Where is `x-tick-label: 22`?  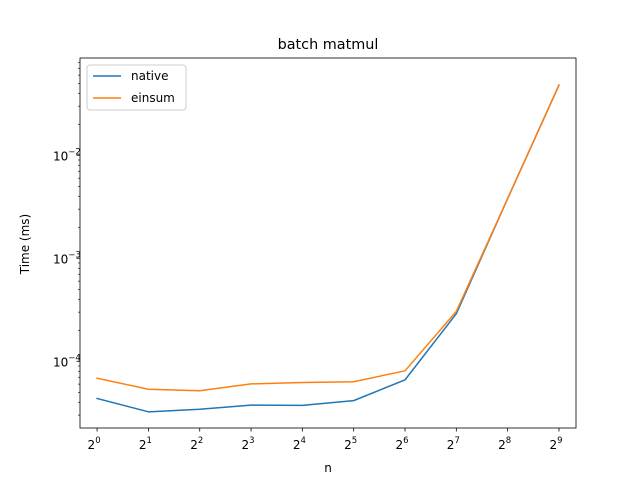 x-tick-label: 22 is located at coordinates (196, 444).